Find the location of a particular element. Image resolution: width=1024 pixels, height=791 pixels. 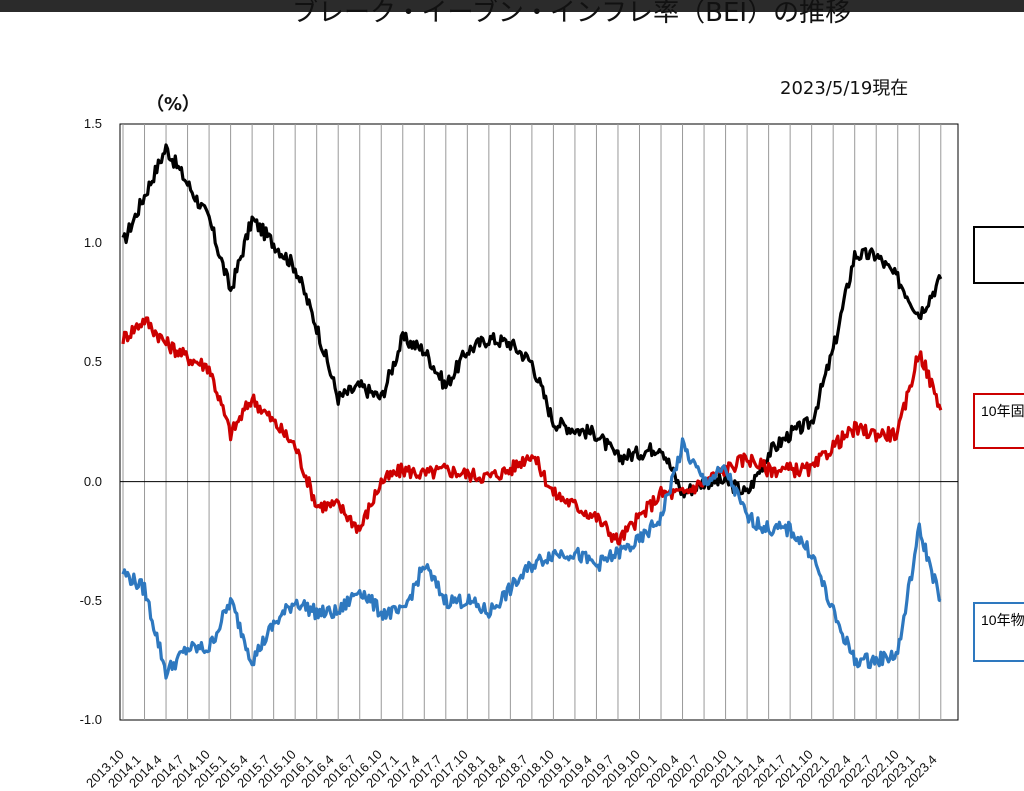

as-of-date: 2023/5/19現在 is located at coordinates (844, 88).